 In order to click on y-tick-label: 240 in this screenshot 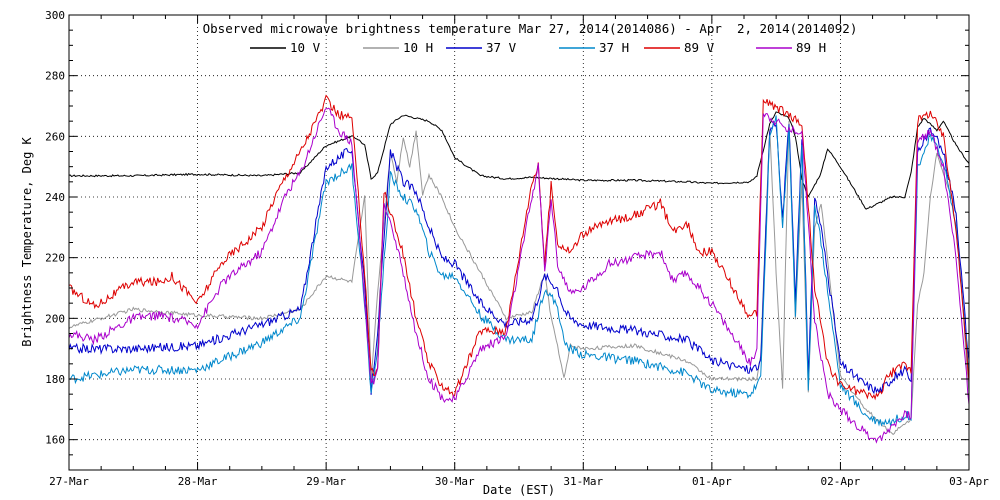, I will do `click(55, 197)`.